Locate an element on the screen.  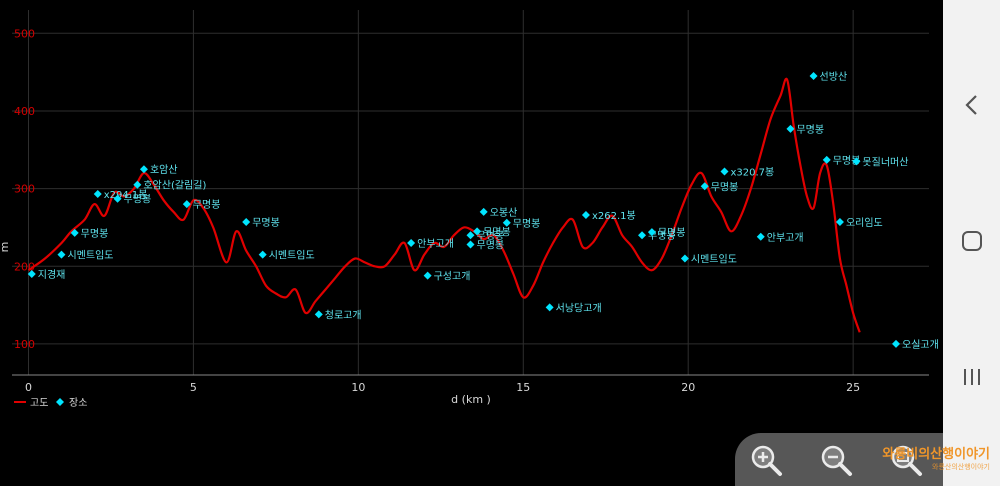
x-tick-label: 0 is located at coordinates (28, 387).